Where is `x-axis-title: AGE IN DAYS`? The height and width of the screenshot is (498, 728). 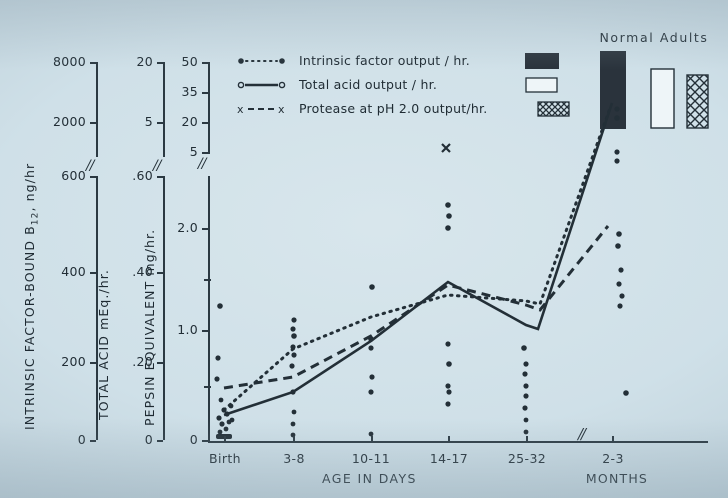 x-axis-title: AGE IN DAYS is located at coordinates (369, 478).